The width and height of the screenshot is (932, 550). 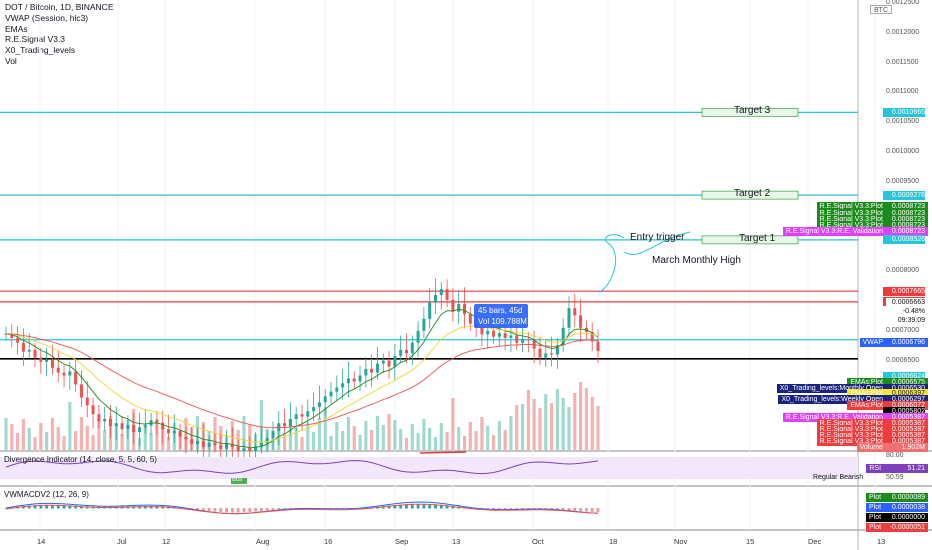 I want to click on price-label: 0.0005802, so click(x=904, y=412).